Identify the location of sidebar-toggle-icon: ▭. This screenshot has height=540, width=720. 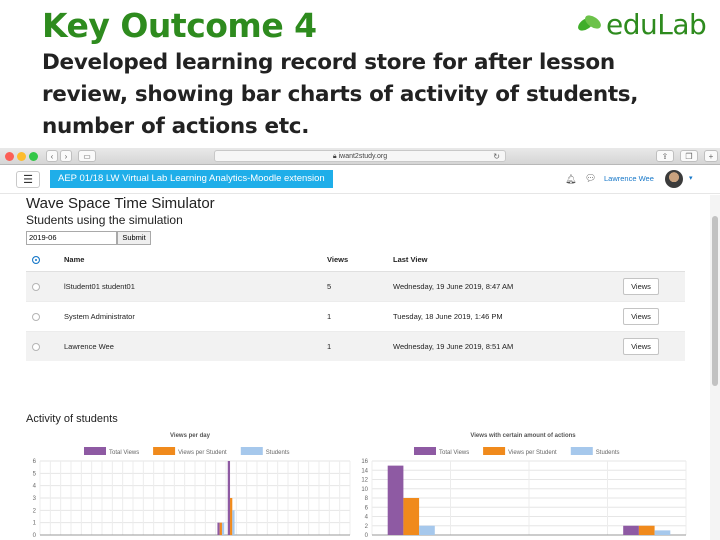
(87, 156).